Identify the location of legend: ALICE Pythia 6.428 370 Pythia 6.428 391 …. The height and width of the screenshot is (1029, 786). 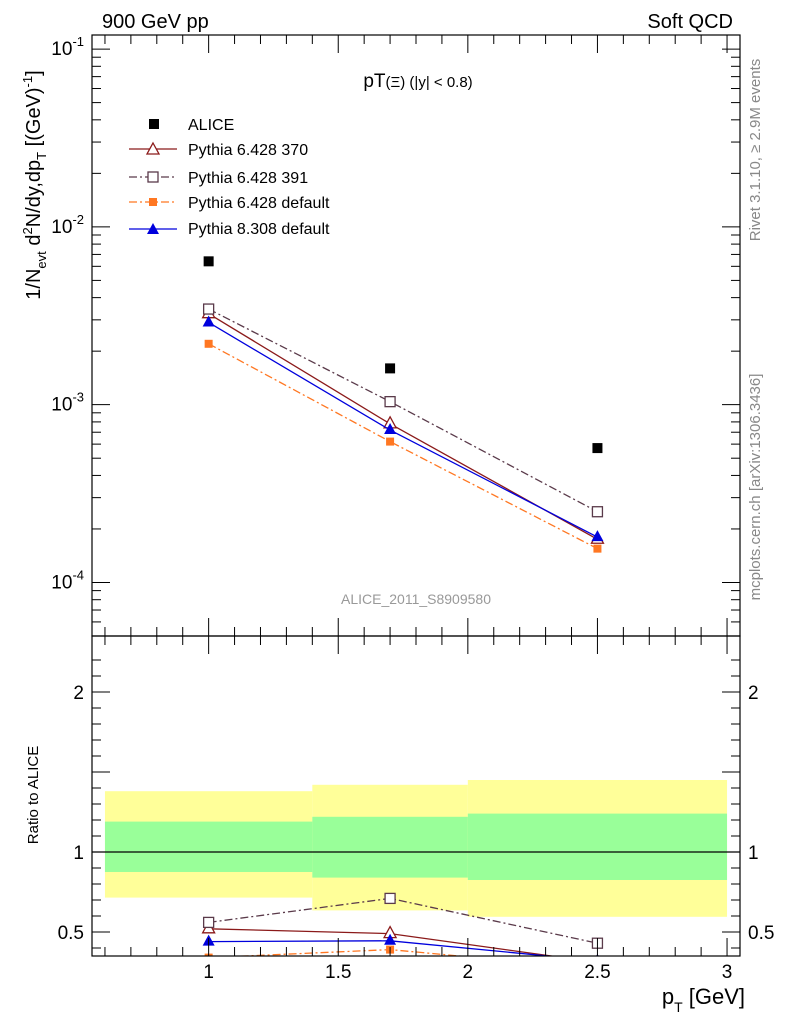
(229, 177).